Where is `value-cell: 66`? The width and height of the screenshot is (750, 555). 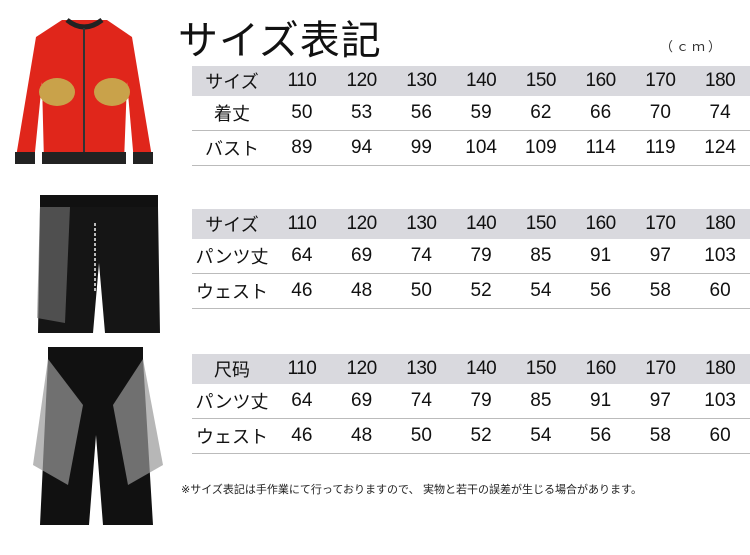 value-cell: 66 is located at coordinates (601, 112).